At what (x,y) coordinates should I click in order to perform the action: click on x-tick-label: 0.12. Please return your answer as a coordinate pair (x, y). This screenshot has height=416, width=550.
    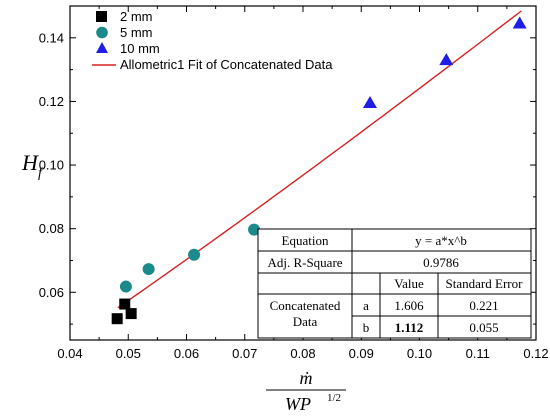
    Looking at the image, I should click on (535, 353).